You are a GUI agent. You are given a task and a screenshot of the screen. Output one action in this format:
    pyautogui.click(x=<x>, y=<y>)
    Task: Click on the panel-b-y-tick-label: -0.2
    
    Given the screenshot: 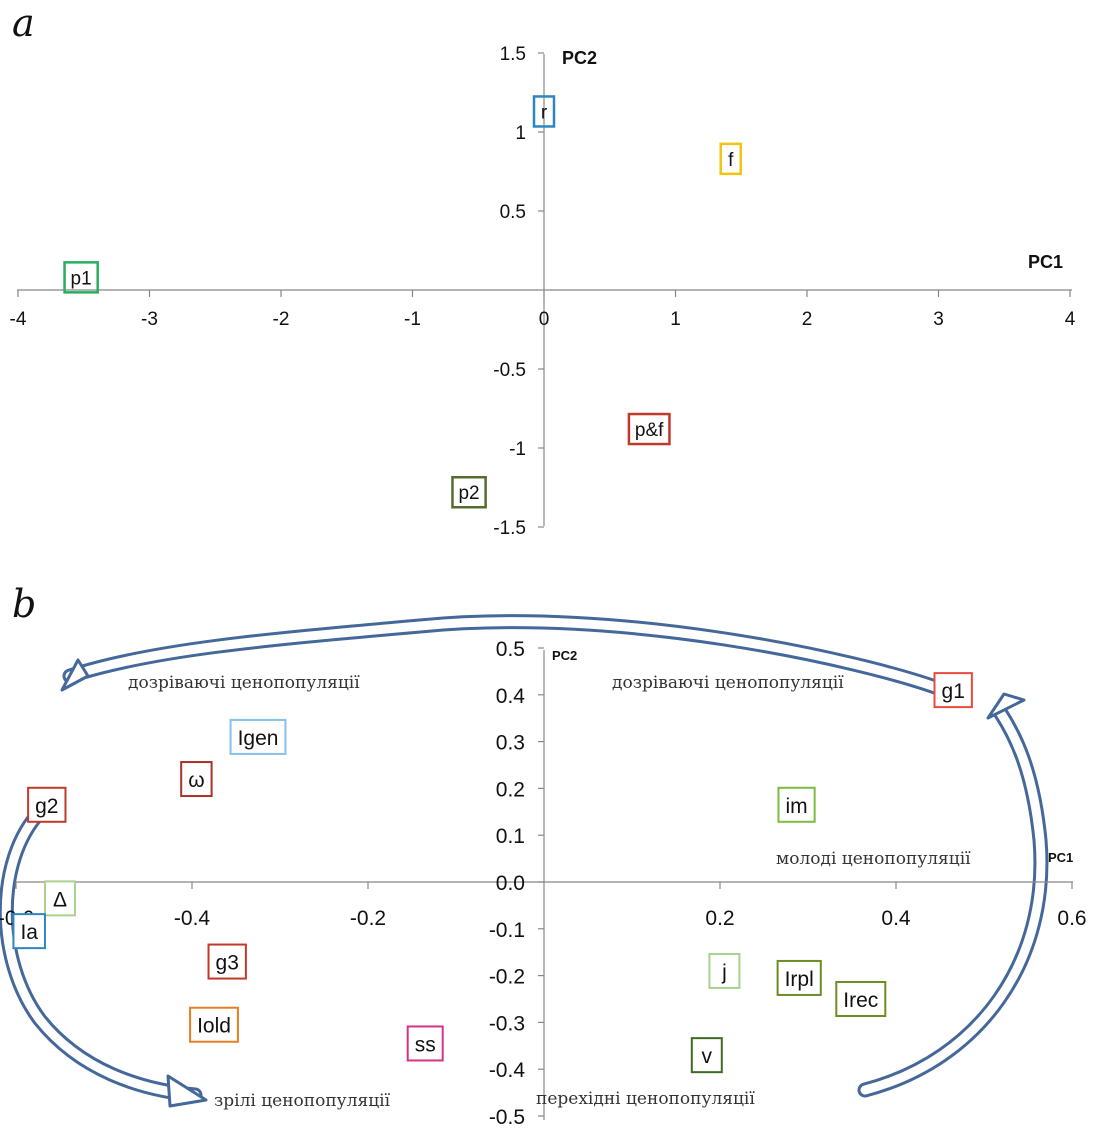 What is the action you would take?
    pyautogui.click(x=507, y=977)
    